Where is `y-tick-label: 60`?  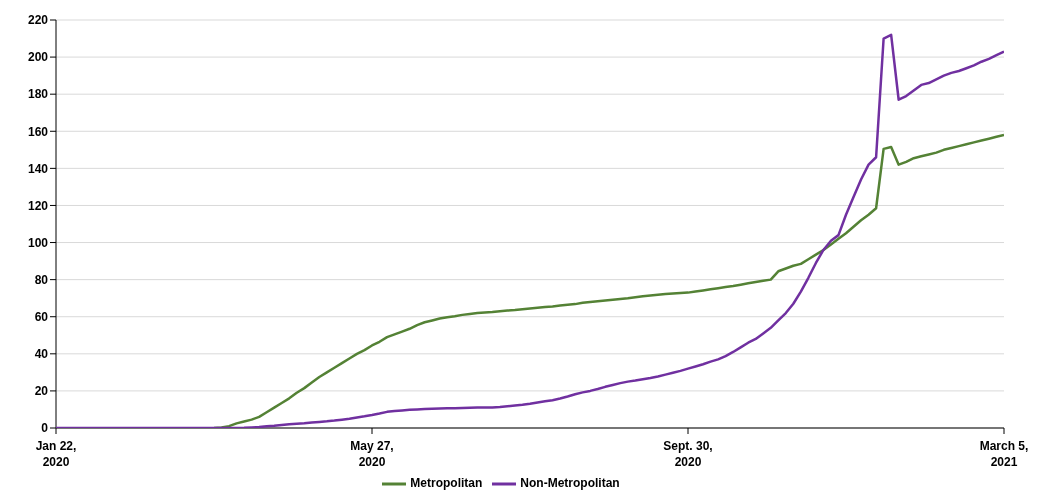 y-tick-label: 60 is located at coordinates (41, 316).